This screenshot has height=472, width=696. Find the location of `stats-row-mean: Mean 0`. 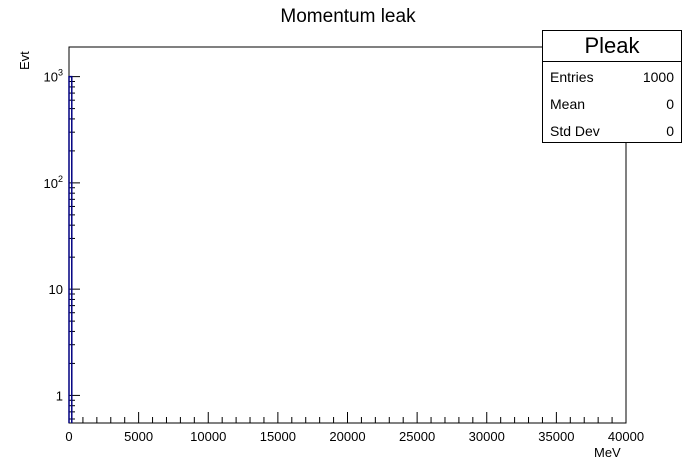

stats-row-mean: Mean 0 is located at coordinates (612, 102).